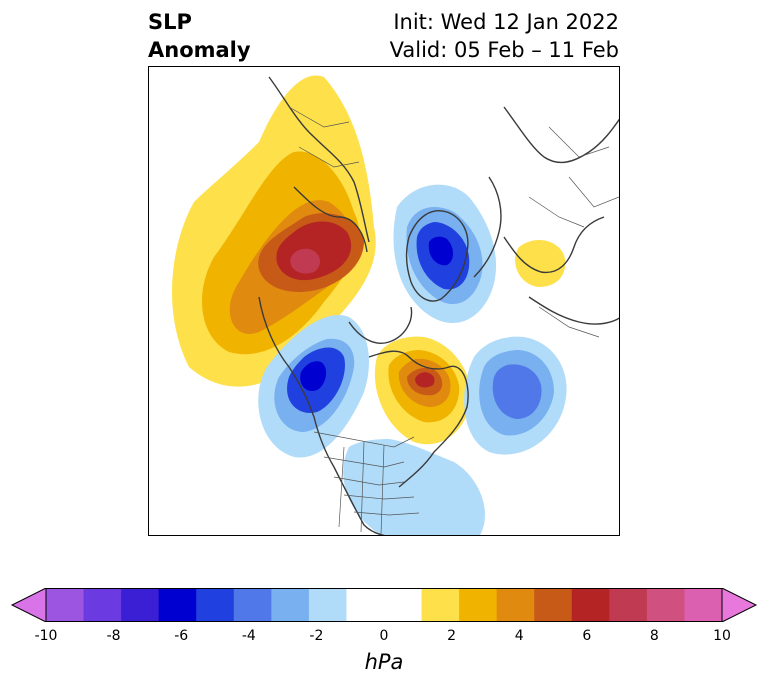  I want to click on map-title: SLP Anomaly, so click(199, 36).